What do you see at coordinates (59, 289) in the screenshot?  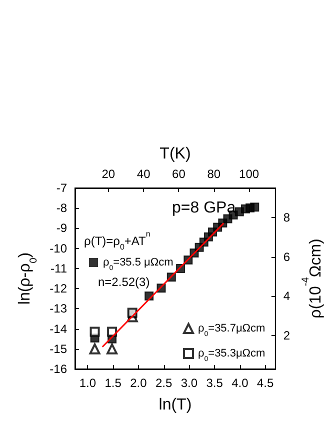 I see `y-tick-label: -12` at bounding box center [59, 289].